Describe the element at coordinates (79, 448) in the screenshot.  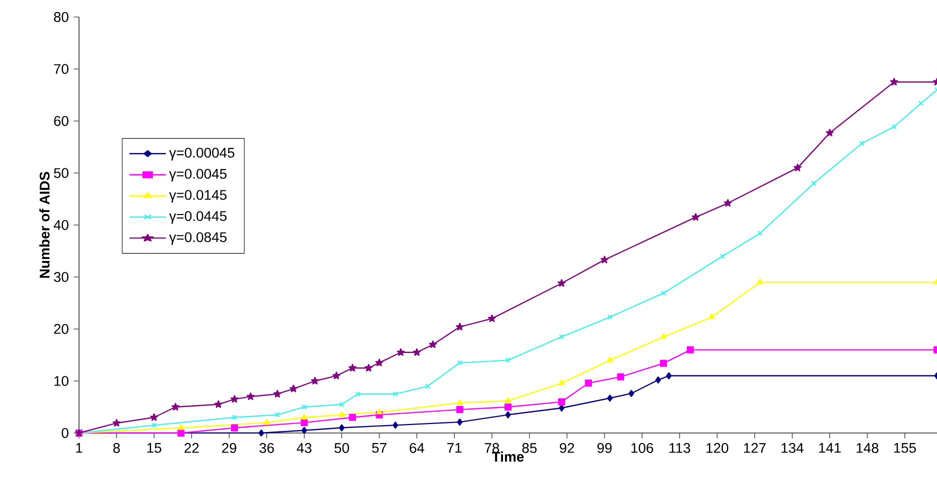
I see `x-tick-label: 1` at that location.